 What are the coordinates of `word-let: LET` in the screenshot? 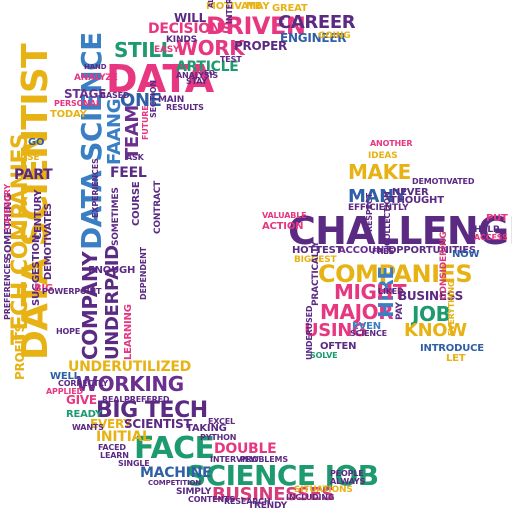 It's located at (456, 358).